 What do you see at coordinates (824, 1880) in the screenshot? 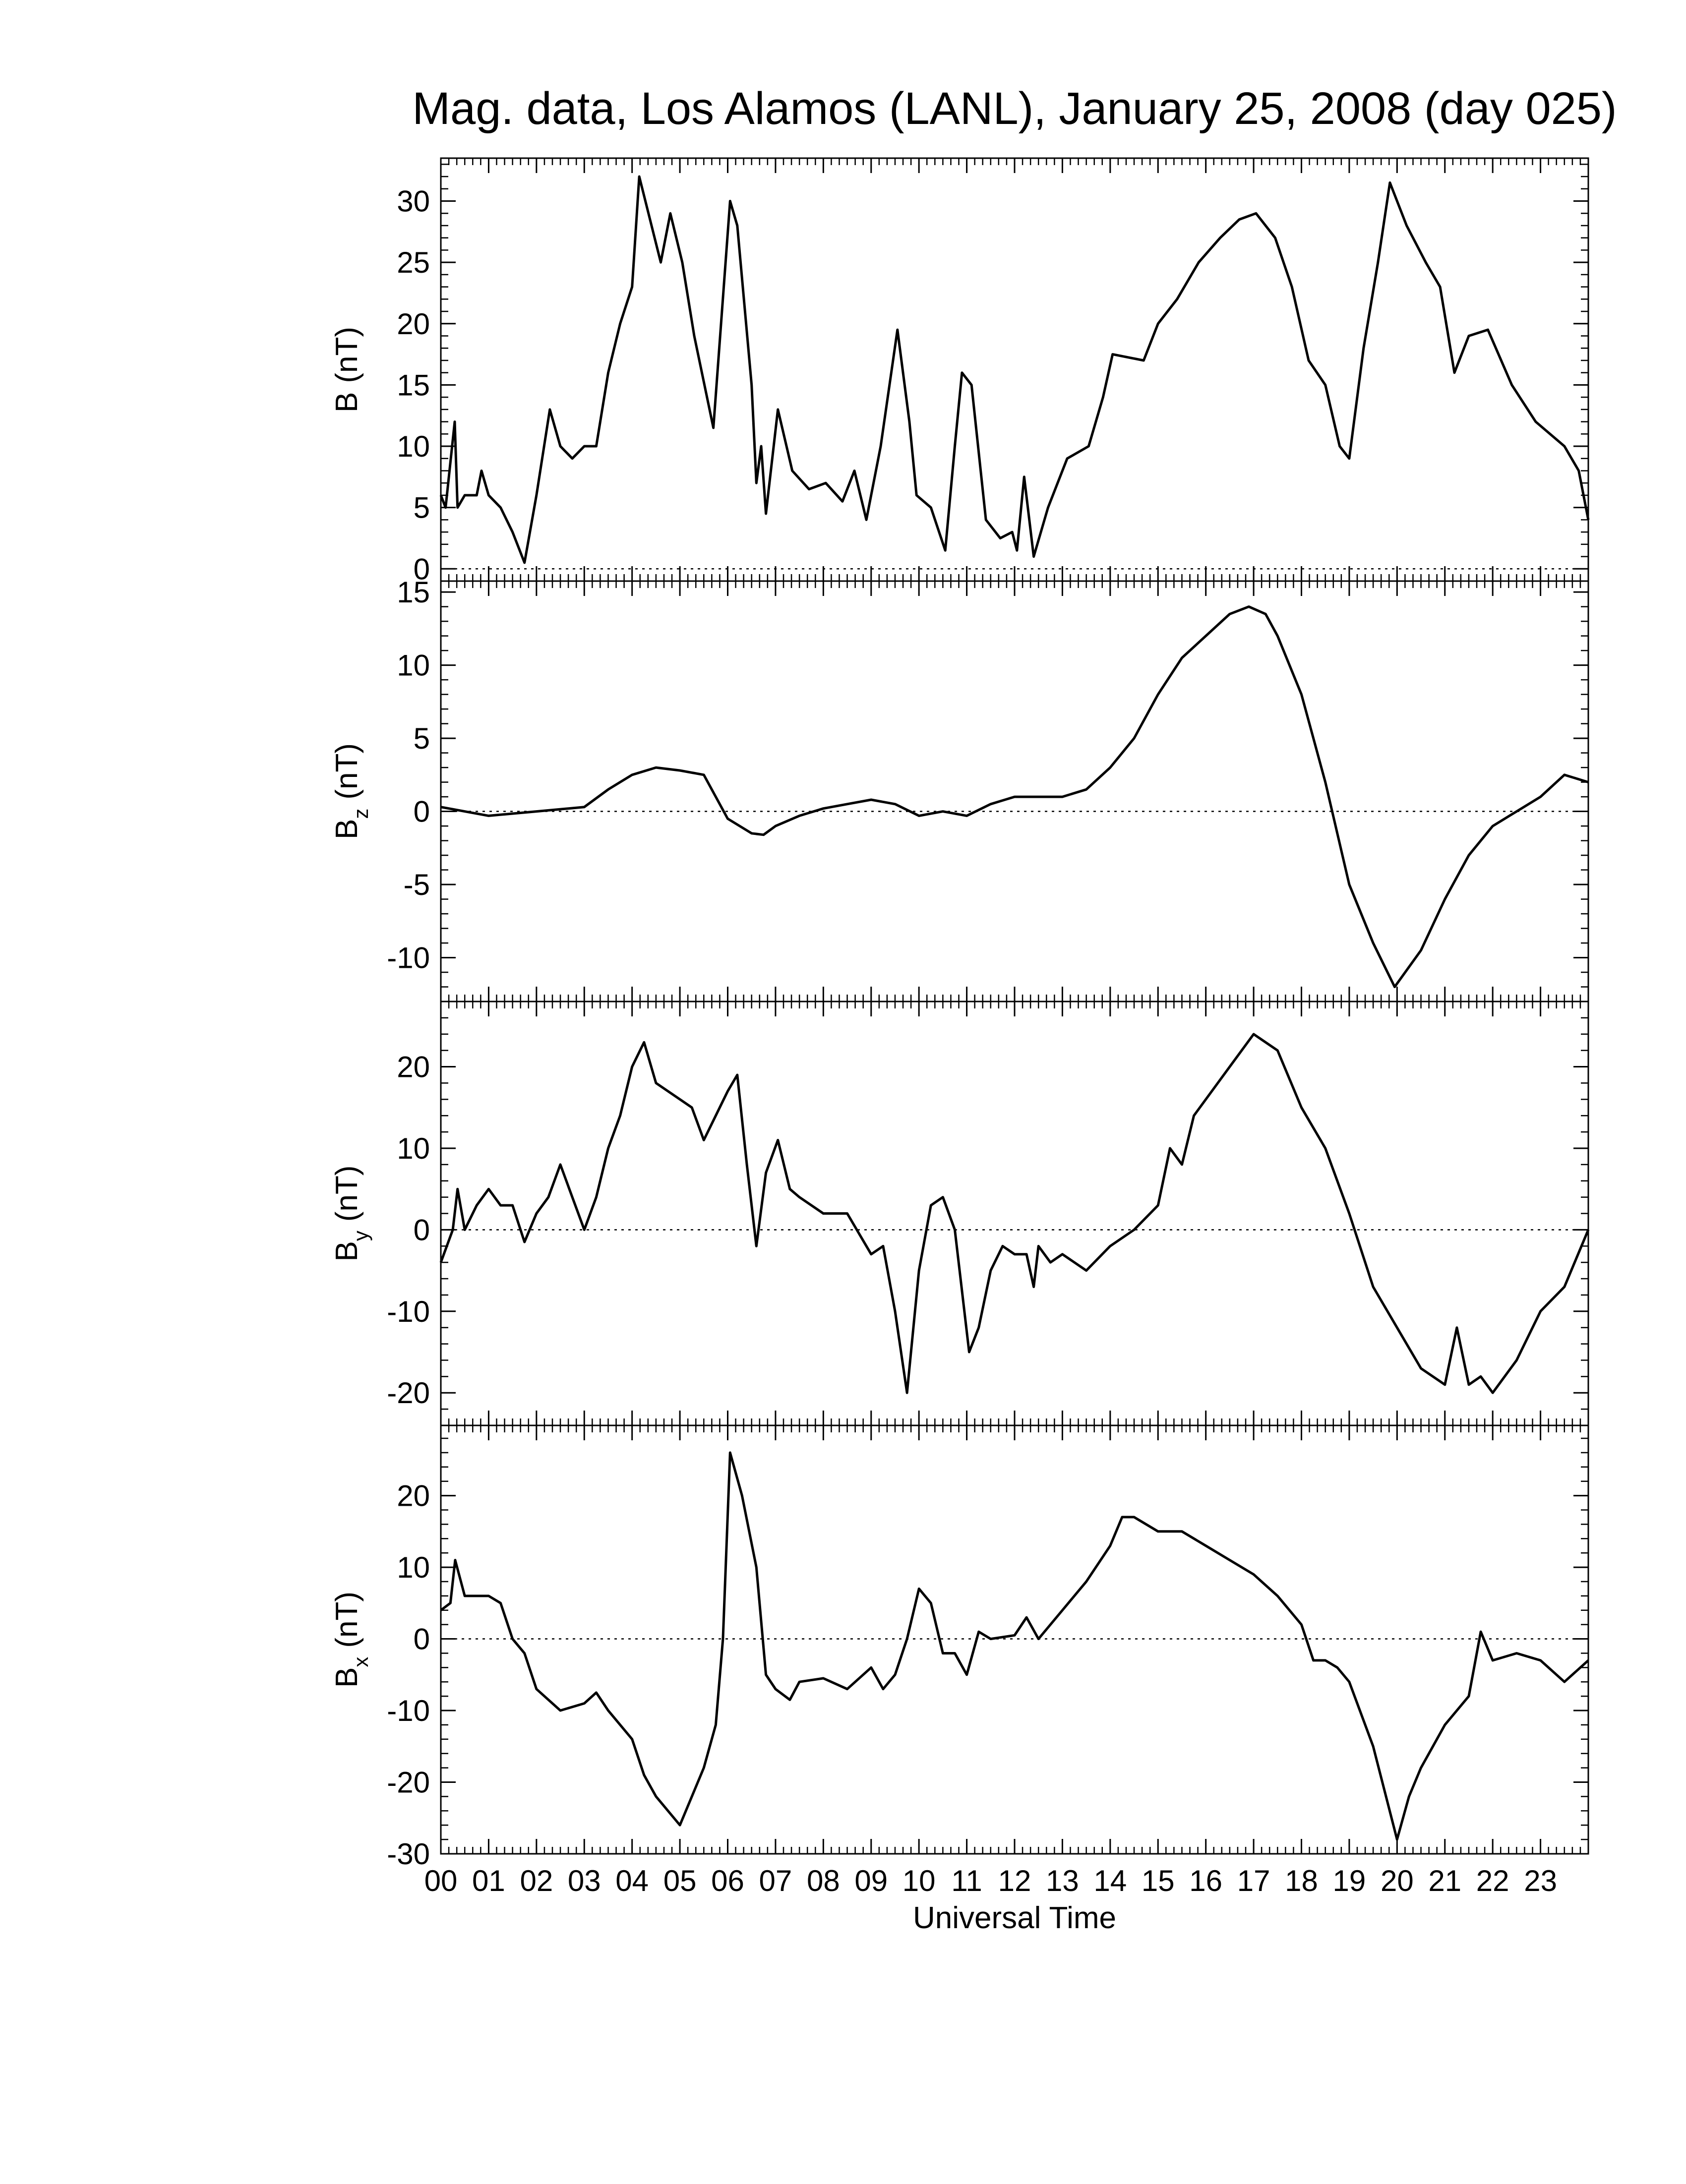
I see `x-tick-label: 08` at bounding box center [824, 1880].